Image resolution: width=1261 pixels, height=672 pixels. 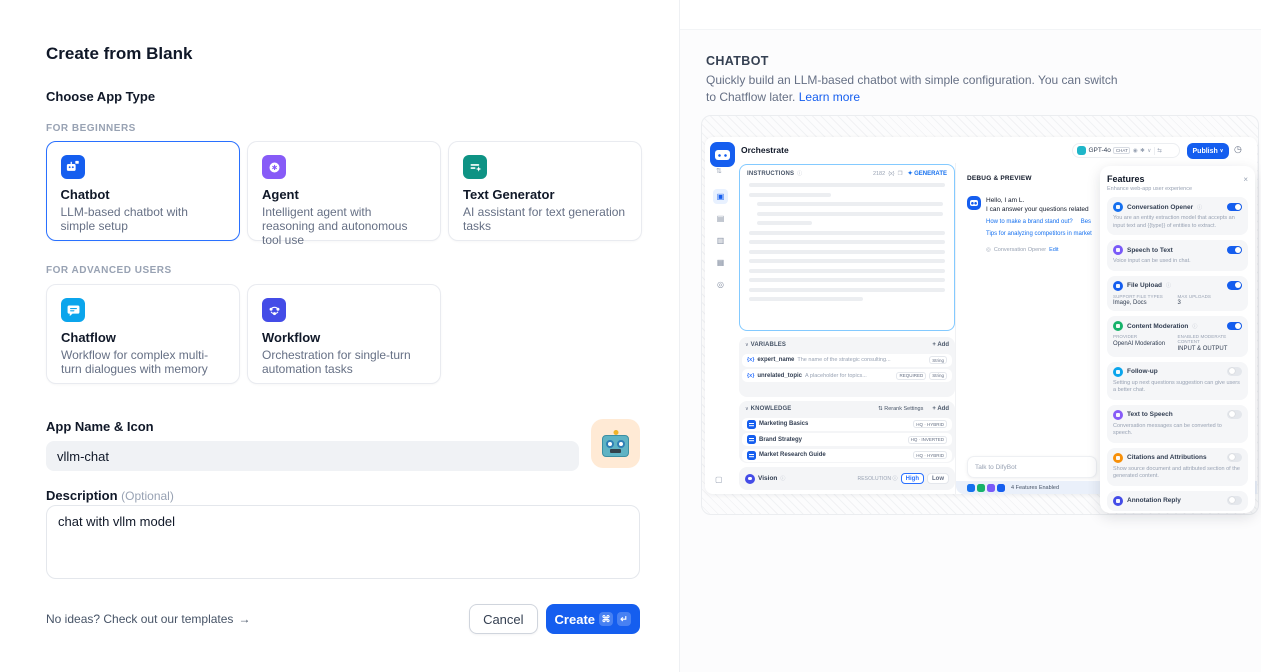 What do you see at coordinates (940, 409) in the screenshot?
I see `add-knowledge-button: + Add` at bounding box center [940, 409].